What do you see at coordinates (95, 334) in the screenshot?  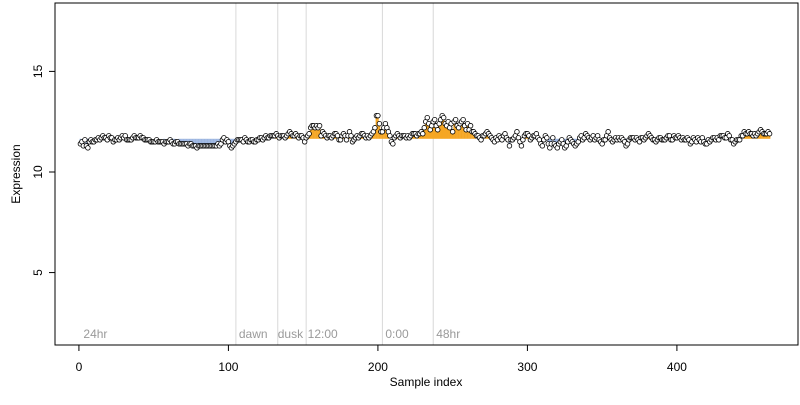 I see `phase-label: 24hr` at bounding box center [95, 334].